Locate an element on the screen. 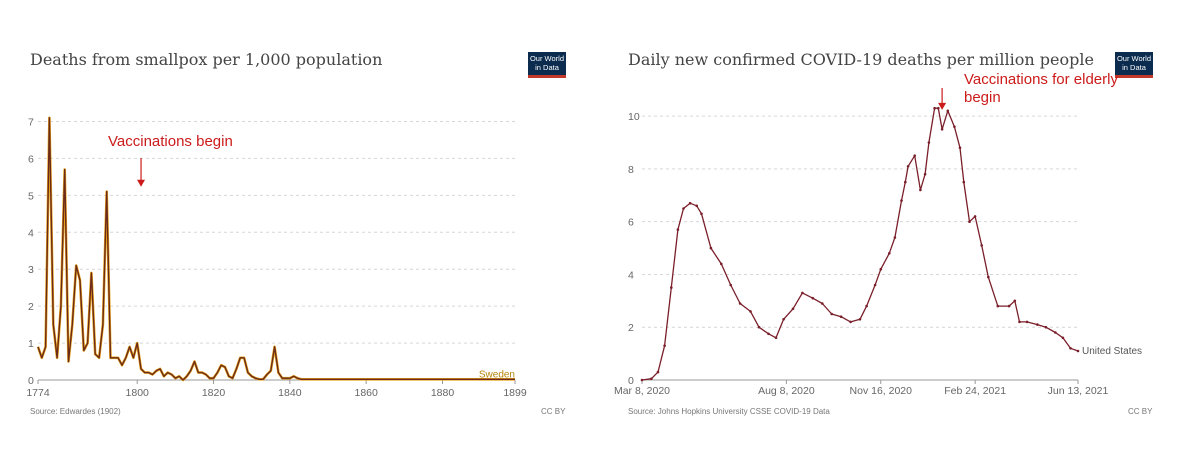 The image size is (1200, 451). x-tick-label: 1774 is located at coordinates (38, 393).